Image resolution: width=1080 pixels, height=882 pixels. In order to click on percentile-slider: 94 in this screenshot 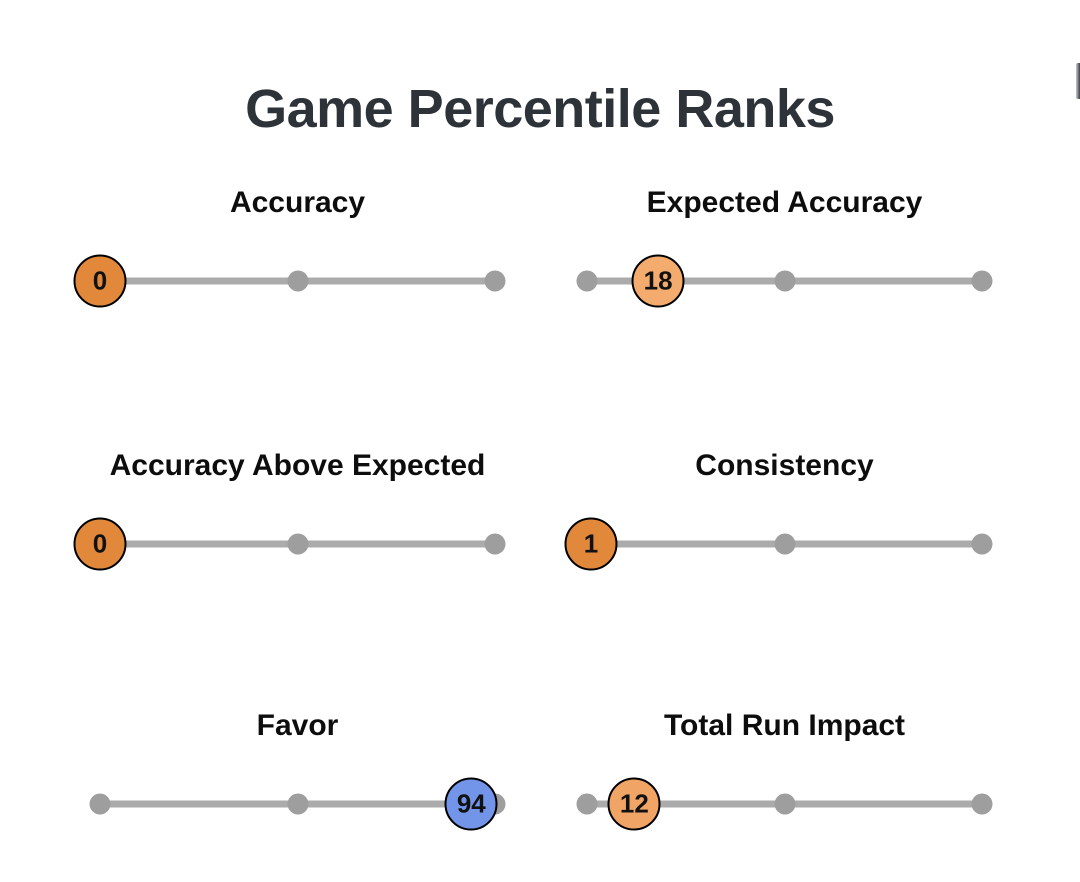, I will do `click(297, 804)`.